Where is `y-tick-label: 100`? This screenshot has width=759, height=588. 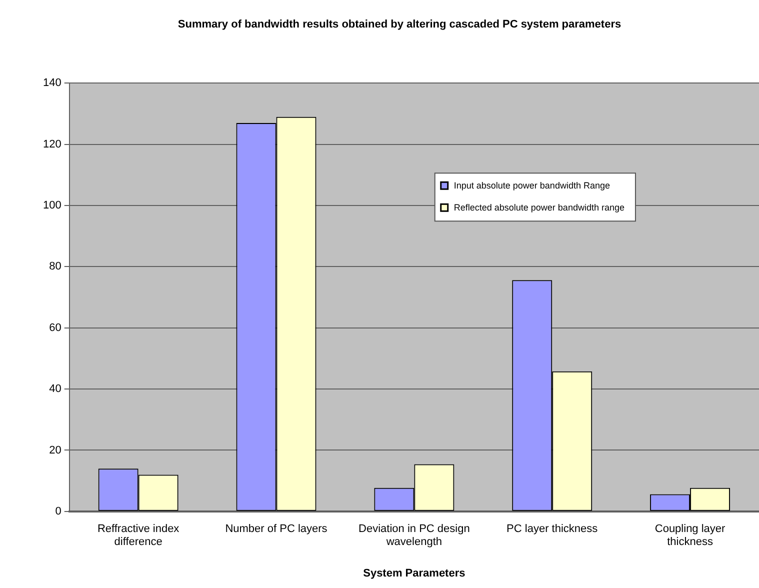 y-tick-label: 100 is located at coordinates (52, 206).